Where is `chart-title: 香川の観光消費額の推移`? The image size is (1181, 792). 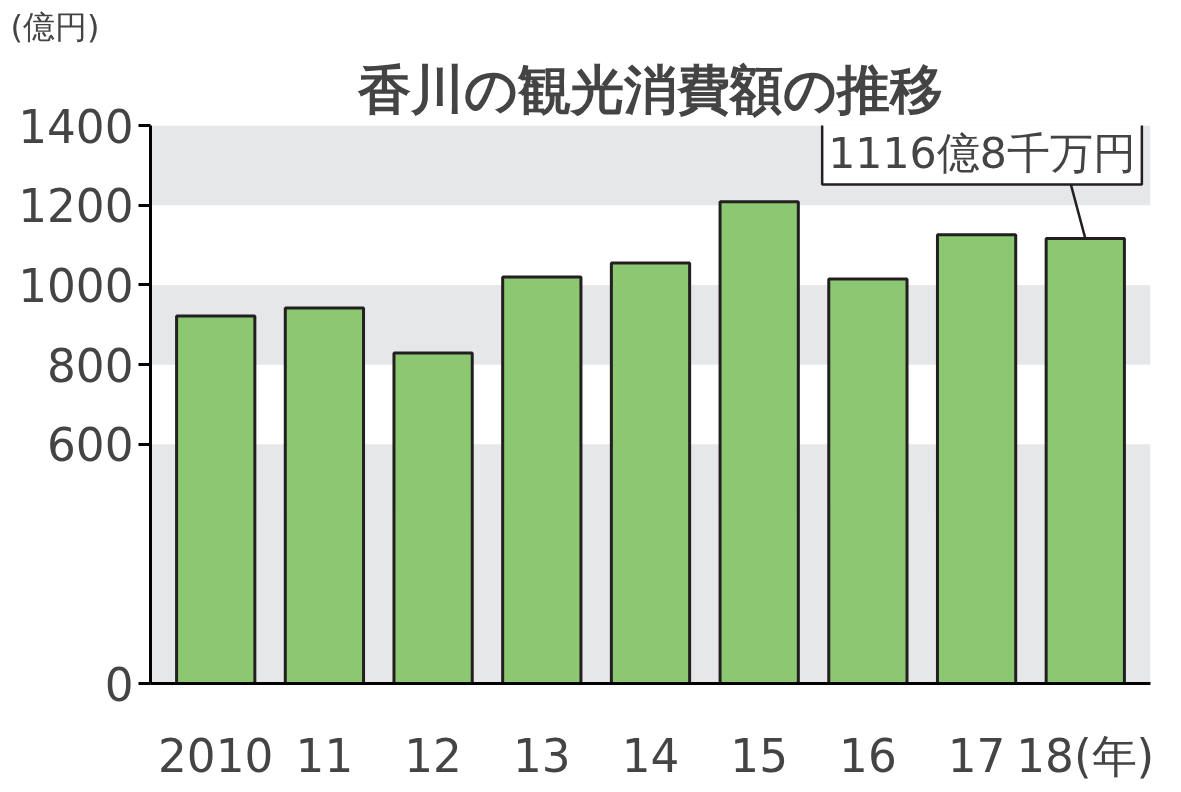 chart-title: 香川の観光消費額の推移 is located at coordinates (650, 89).